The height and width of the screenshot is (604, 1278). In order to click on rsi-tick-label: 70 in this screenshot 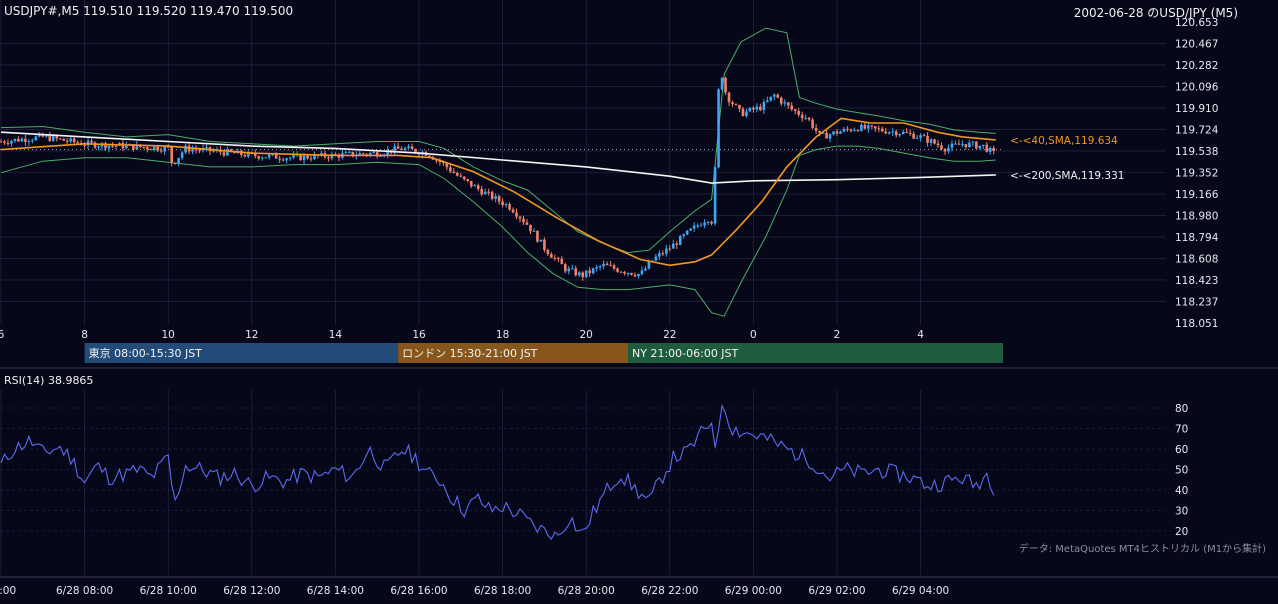, I will do `click(1181, 430)`.